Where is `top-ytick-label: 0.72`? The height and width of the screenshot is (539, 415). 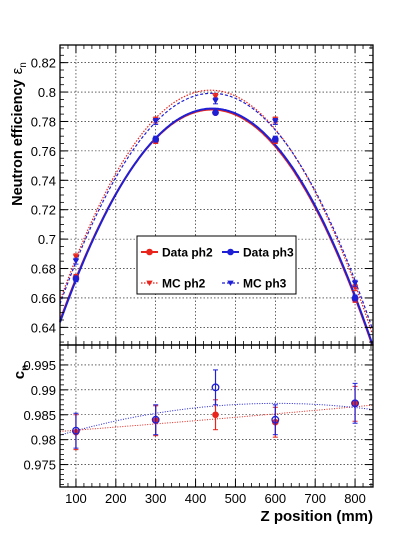
top-ytick-label: 0.72 is located at coordinates (43, 210).